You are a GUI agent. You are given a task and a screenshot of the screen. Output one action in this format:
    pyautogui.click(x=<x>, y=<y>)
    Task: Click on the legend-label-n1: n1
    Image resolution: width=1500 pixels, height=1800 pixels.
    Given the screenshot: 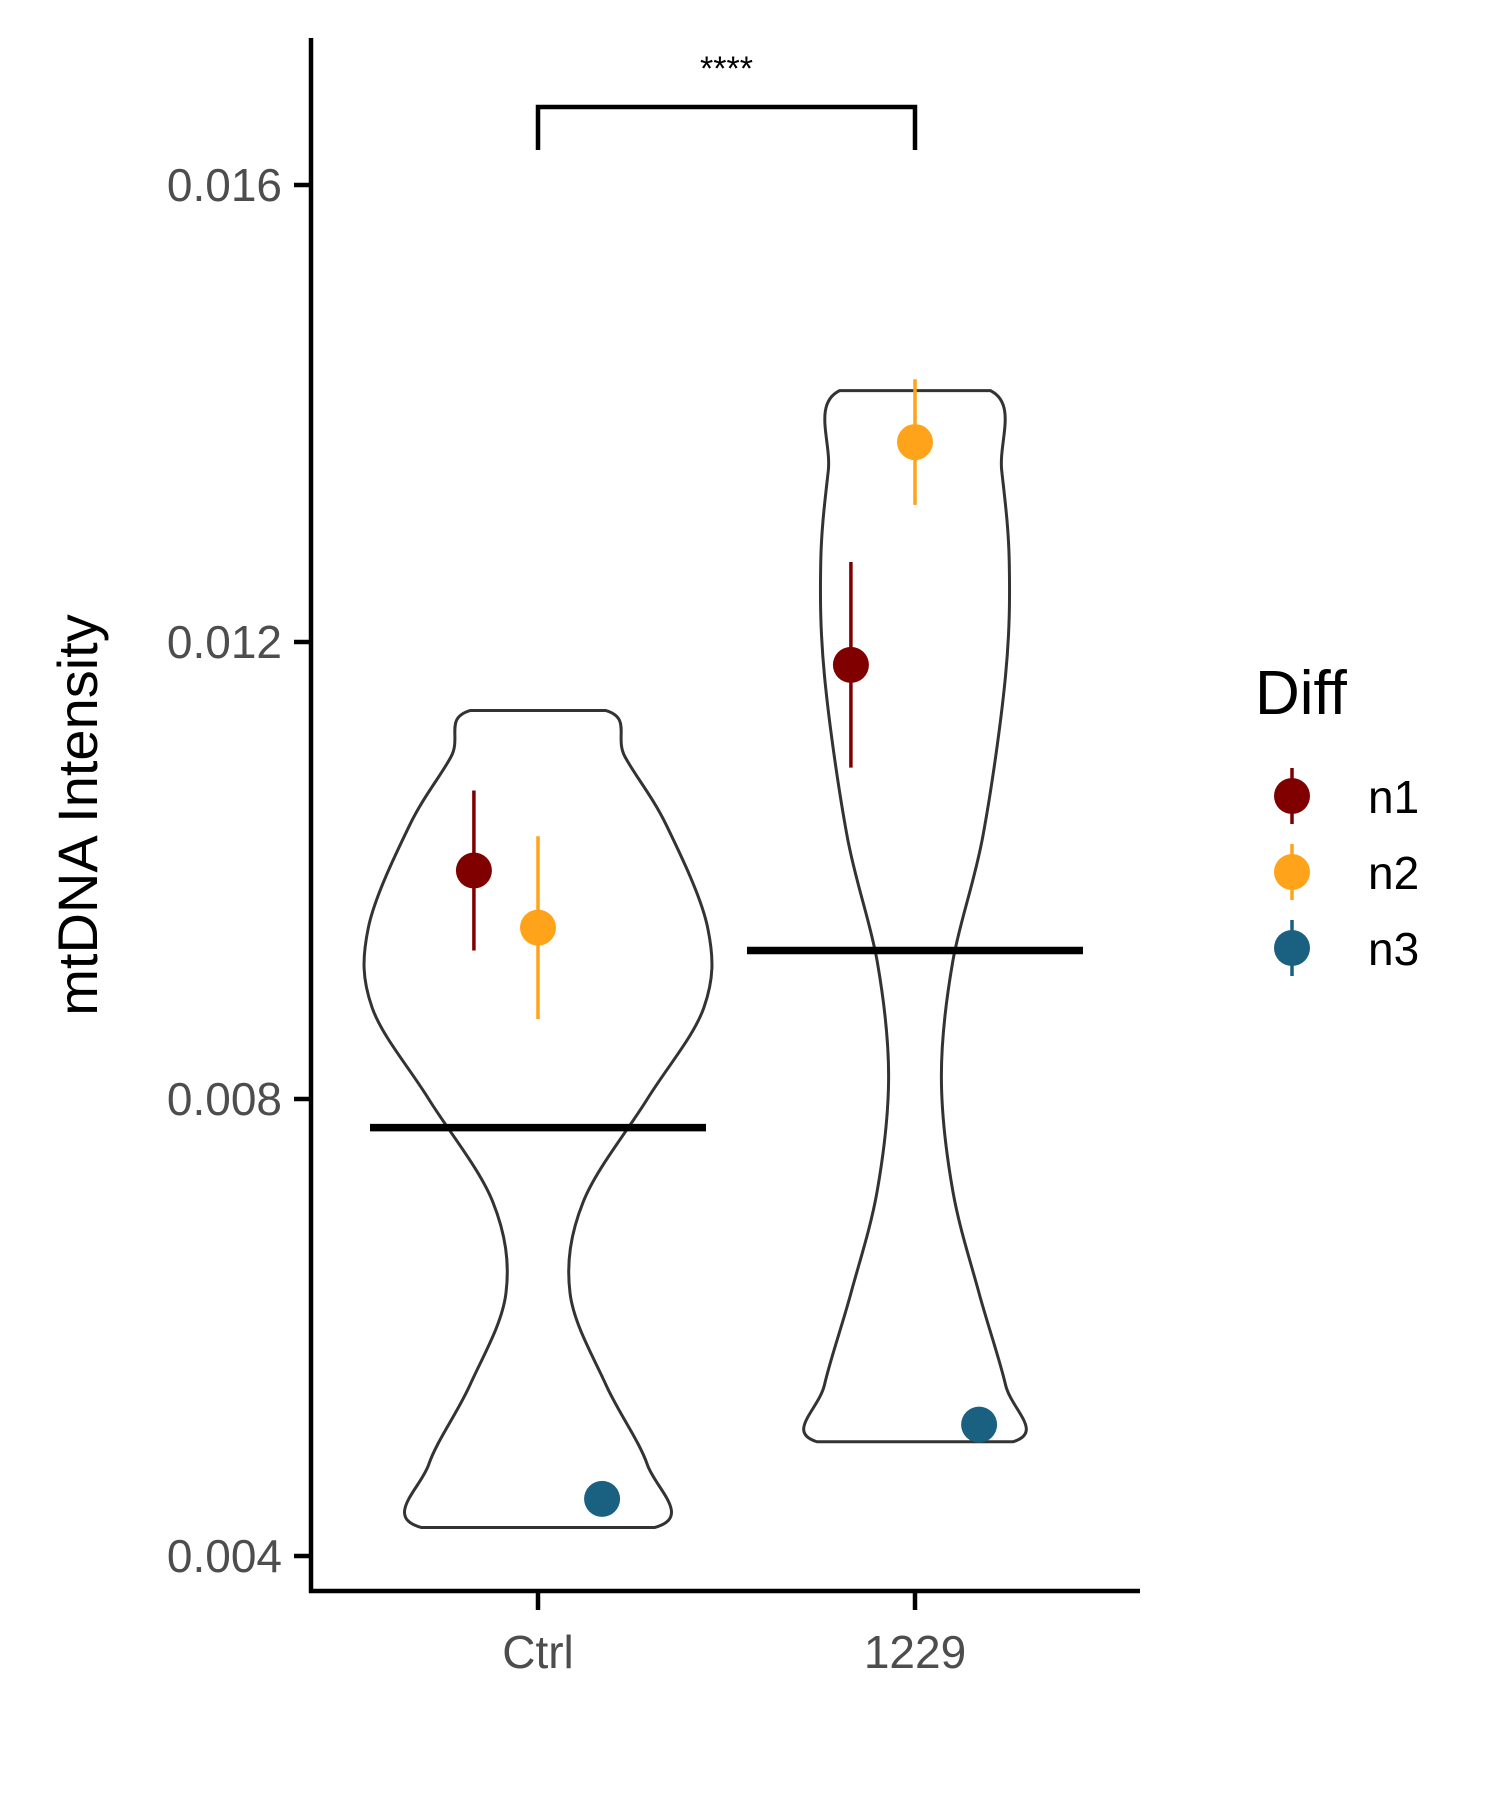 What is the action you would take?
    pyautogui.click(x=1393, y=797)
    